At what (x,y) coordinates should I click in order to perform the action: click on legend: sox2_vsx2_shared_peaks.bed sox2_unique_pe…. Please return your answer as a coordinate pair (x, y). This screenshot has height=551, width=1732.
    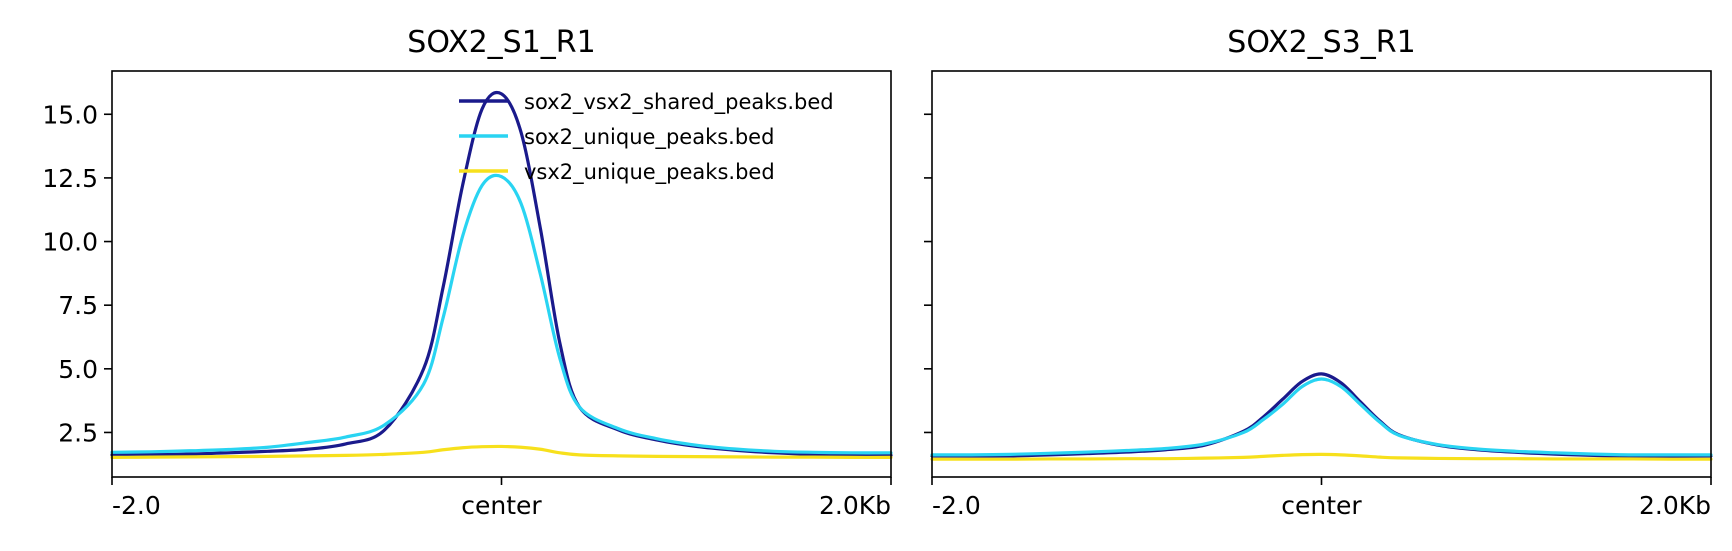
    Looking at the image, I should click on (646, 137).